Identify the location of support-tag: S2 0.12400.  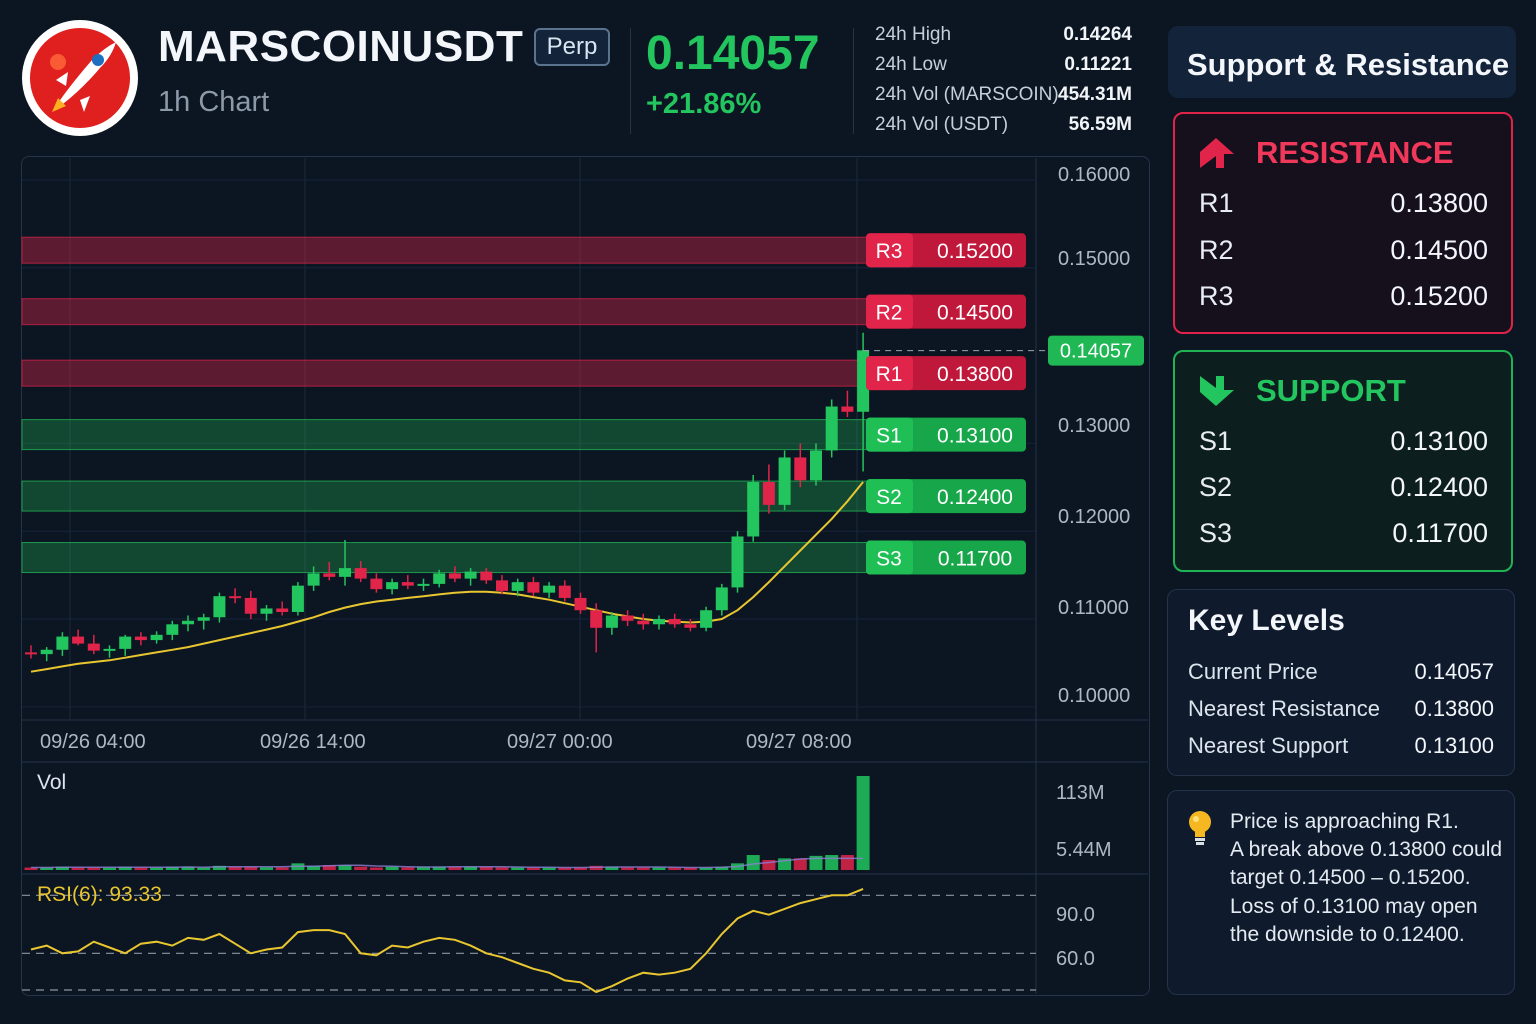
(946, 496).